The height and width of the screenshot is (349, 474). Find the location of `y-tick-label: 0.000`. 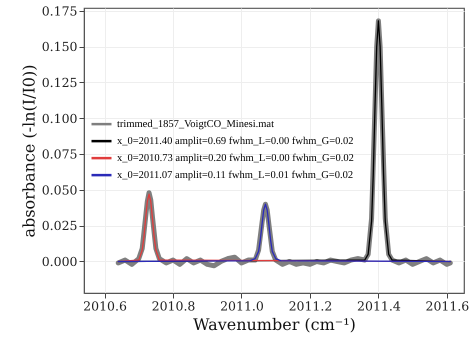

y-tick-label: 0.000 is located at coordinates (60, 261).